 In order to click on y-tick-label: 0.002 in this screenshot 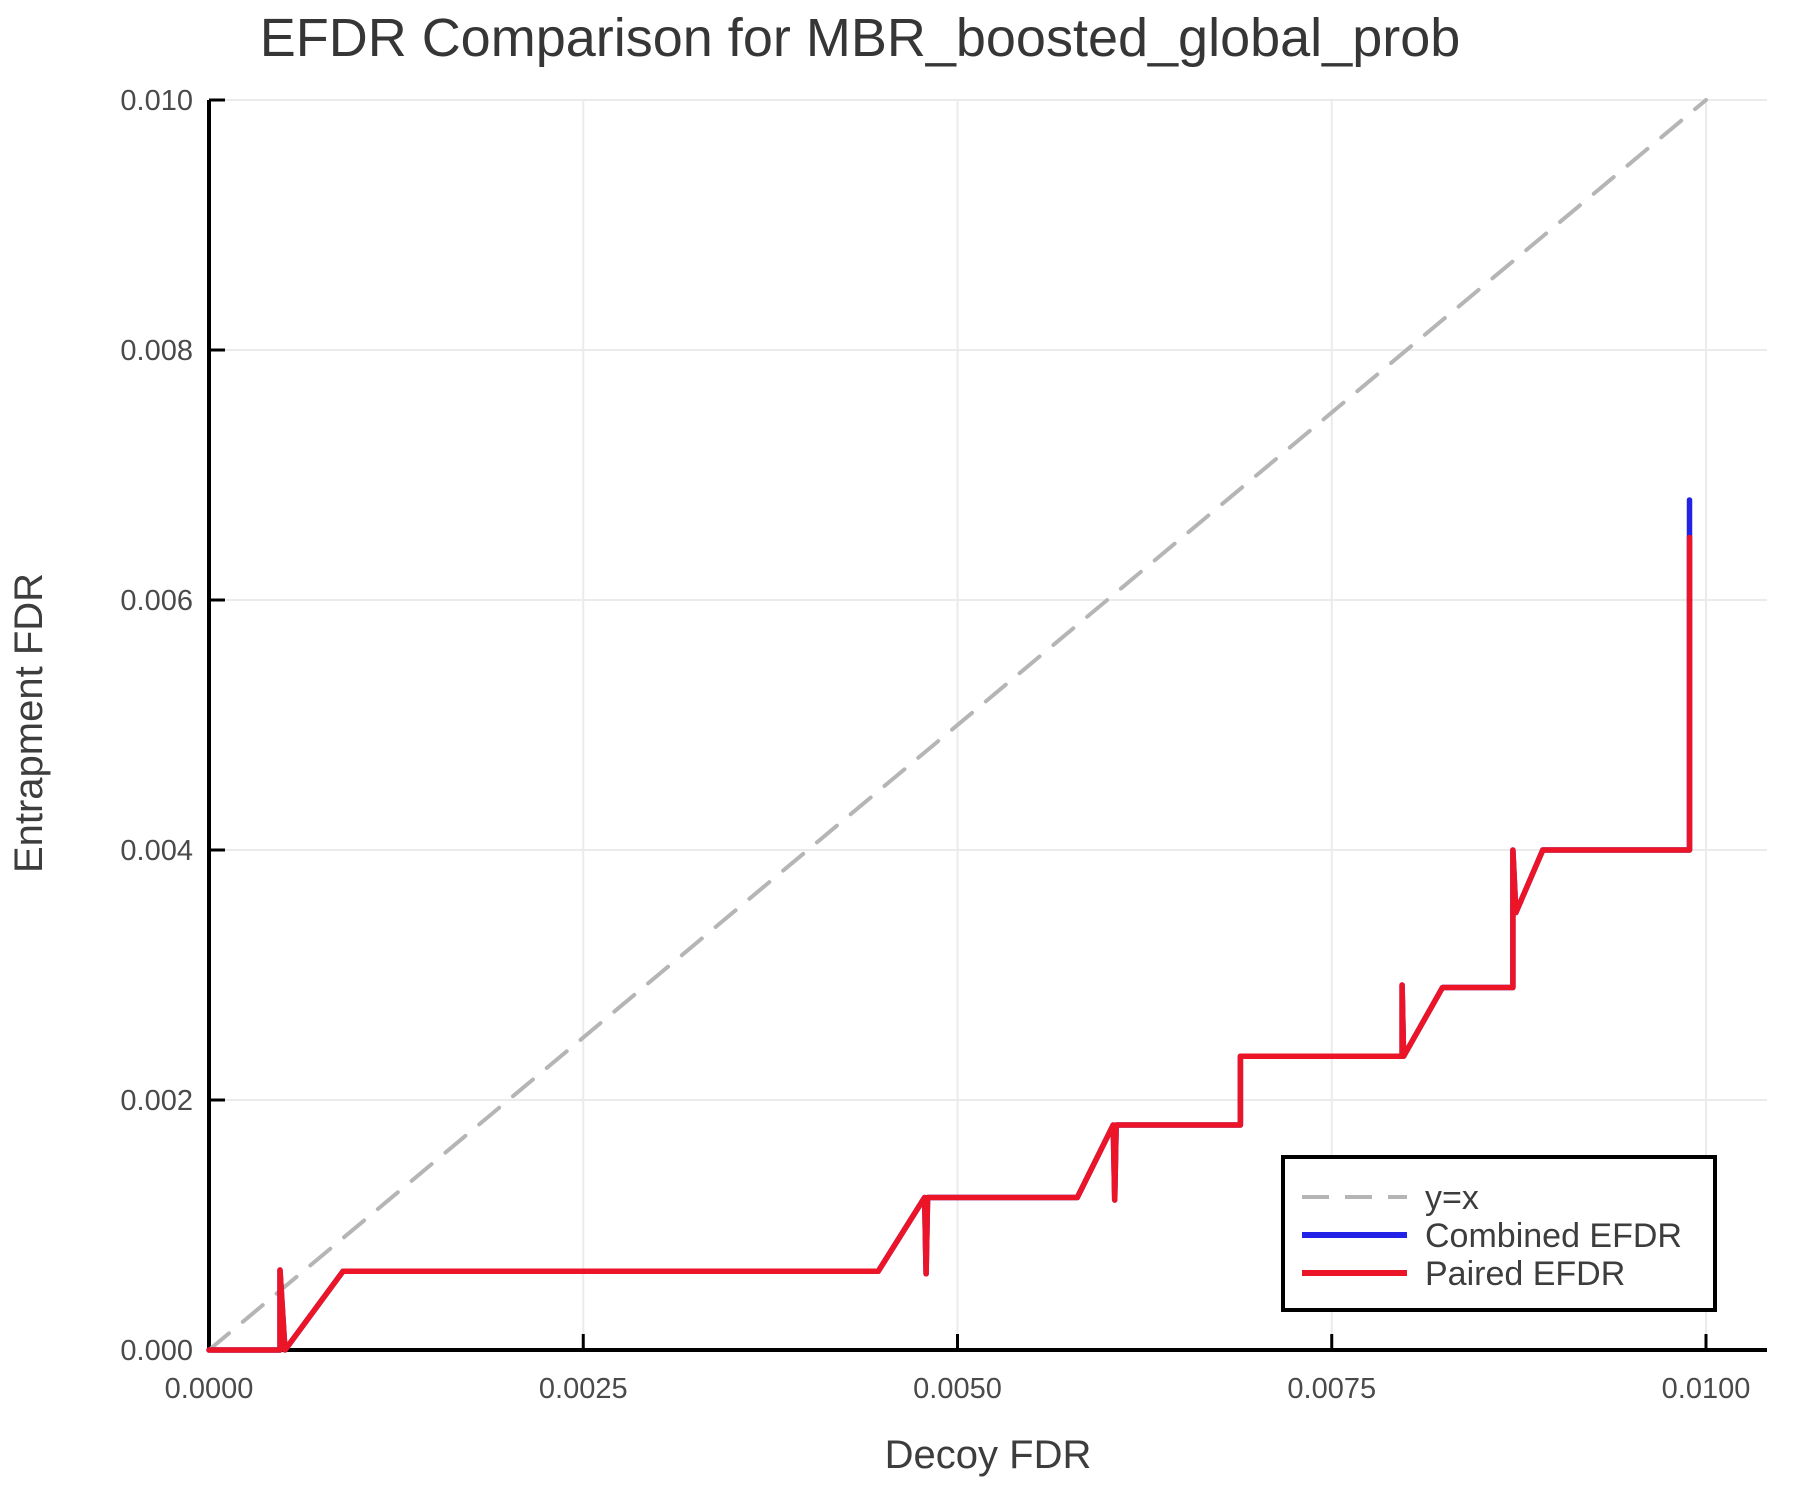, I will do `click(156, 1101)`.